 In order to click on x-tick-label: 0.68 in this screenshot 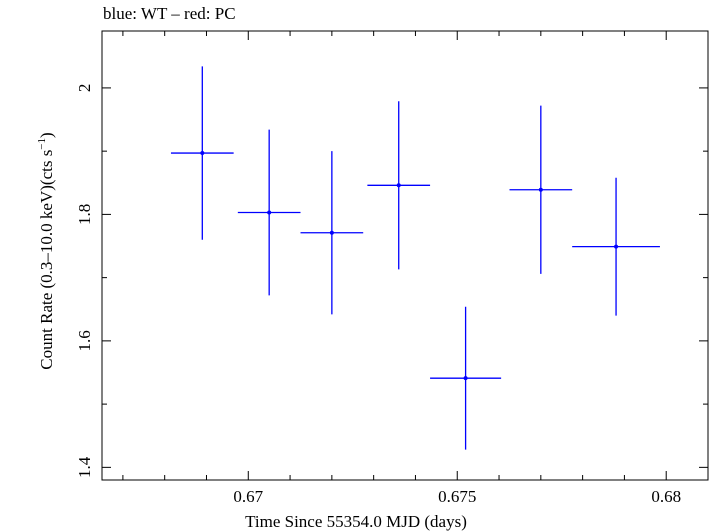, I will do `click(666, 496)`.